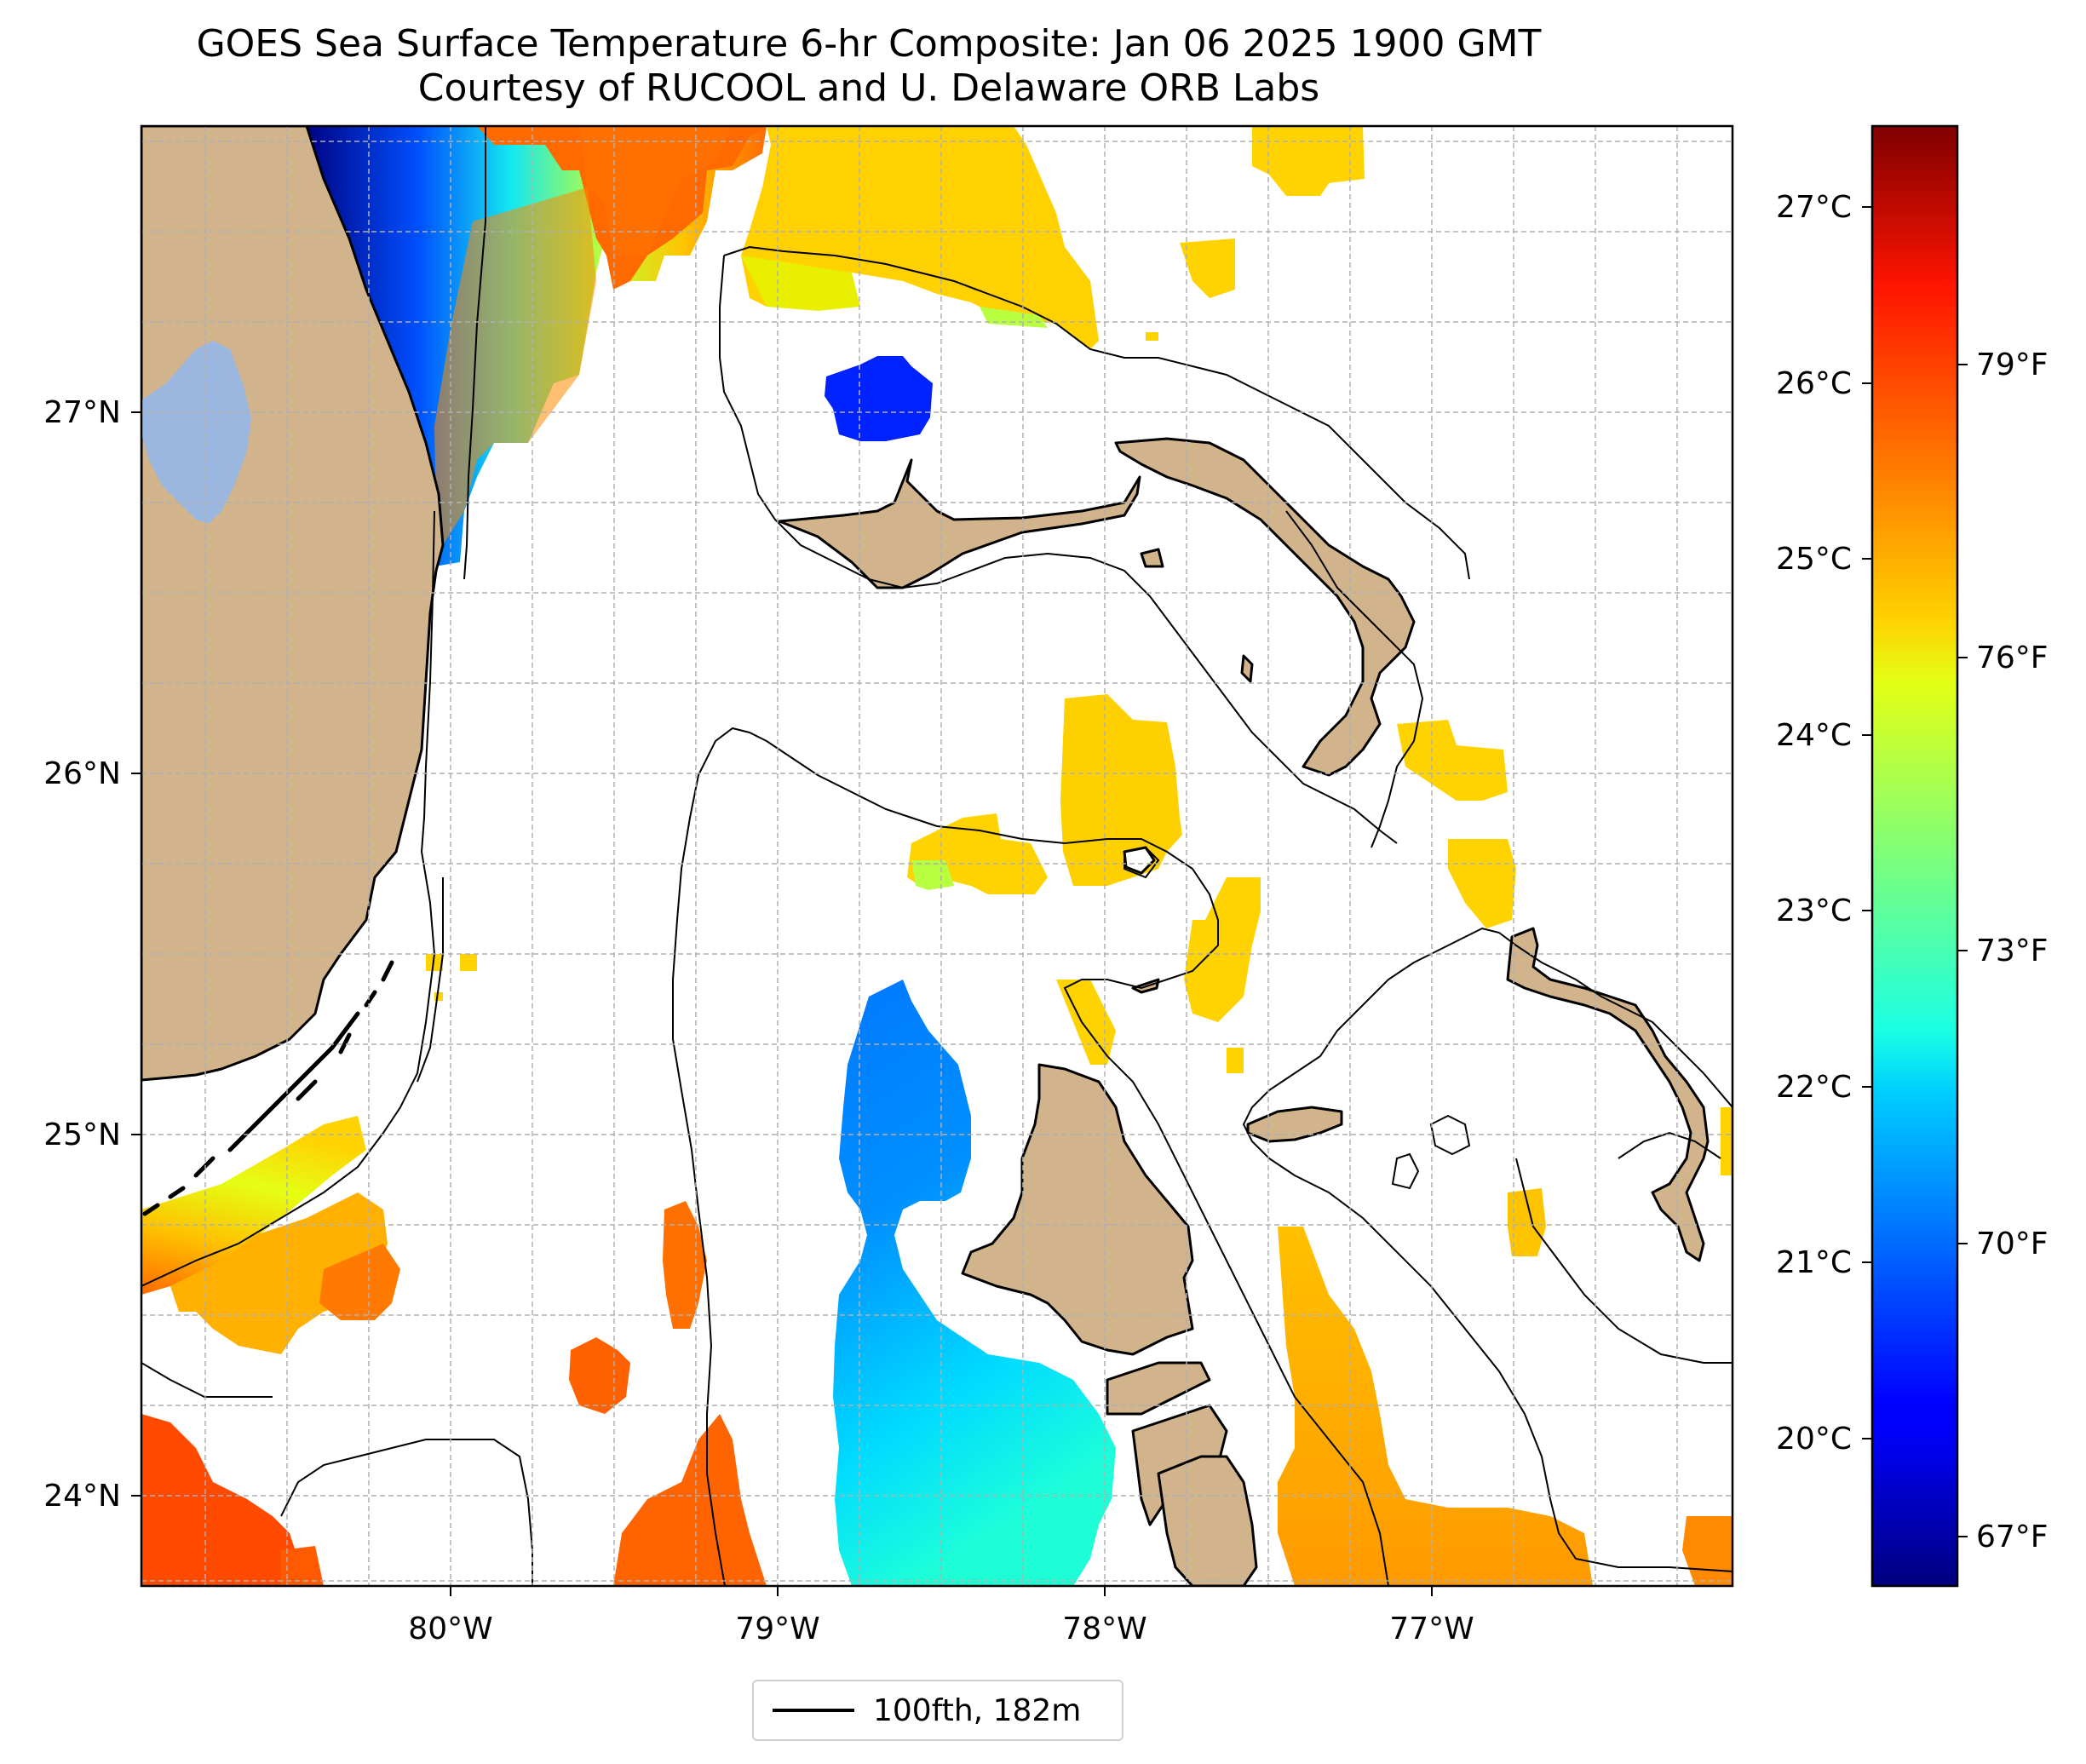  What do you see at coordinates (1814, 1262) in the screenshot?
I see `celsius-tick-label: 21°C` at bounding box center [1814, 1262].